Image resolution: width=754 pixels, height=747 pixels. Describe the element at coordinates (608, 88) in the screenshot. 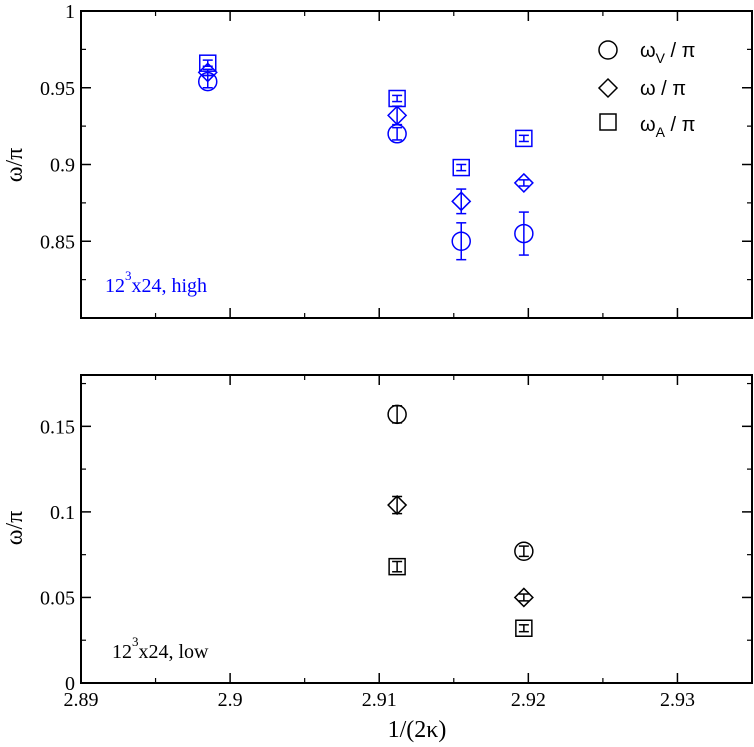

I see `legend-diamond-marker` at that location.